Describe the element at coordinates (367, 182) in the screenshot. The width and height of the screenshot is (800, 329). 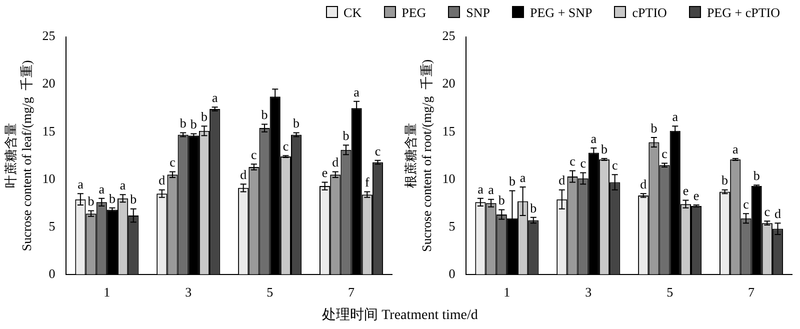
I see `data-label: f` at that location.